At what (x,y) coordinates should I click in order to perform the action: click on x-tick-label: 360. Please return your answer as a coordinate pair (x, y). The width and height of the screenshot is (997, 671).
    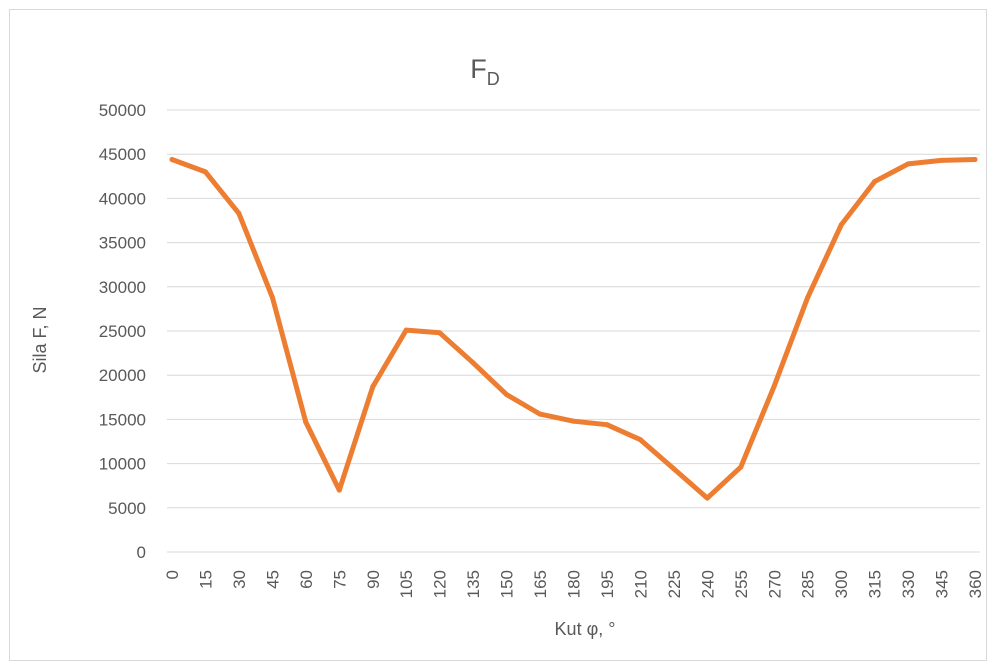
    Looking at the image, I should click on (975, 584).